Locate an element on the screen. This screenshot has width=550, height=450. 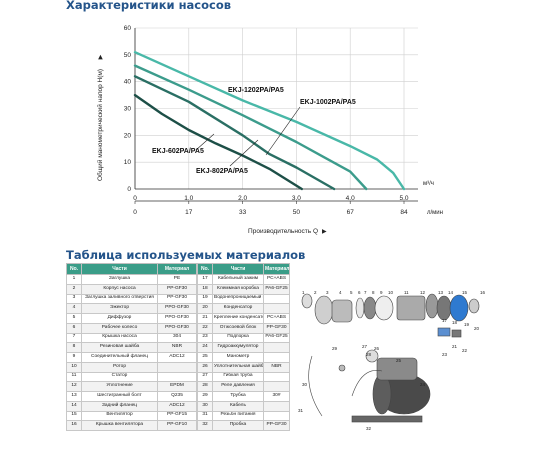
table-row: 28 Реле давления is located at coordinates (243, 386).